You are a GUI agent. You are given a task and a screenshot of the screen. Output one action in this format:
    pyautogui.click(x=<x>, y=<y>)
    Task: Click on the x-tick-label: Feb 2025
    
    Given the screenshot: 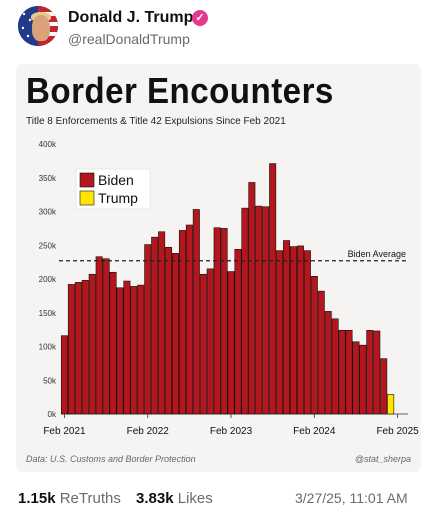 What is the action you would take?
    pyautogui.click(x=397, y=431)
    